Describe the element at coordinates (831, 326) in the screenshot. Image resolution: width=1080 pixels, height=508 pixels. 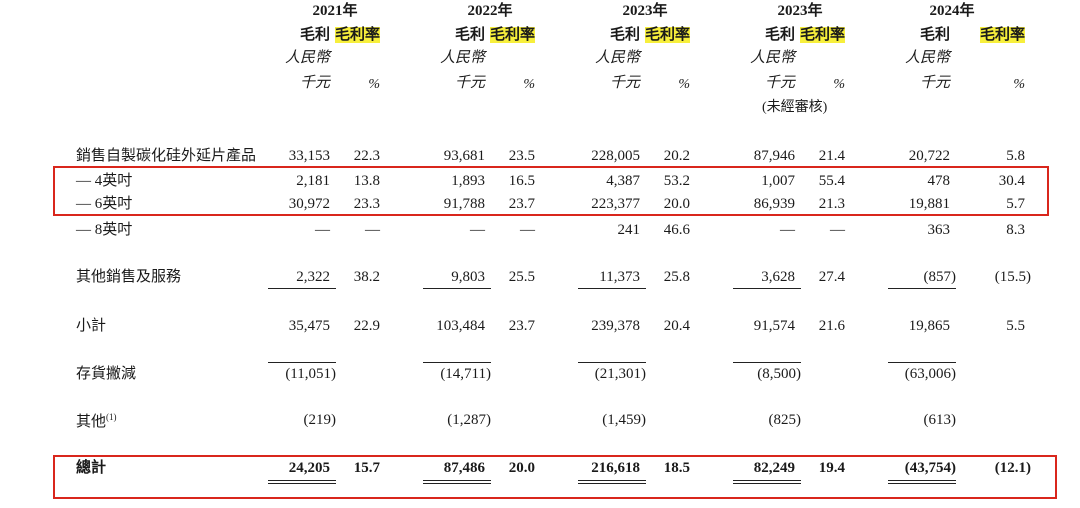
I see `gross-margin-cell: 21.6` at that location.